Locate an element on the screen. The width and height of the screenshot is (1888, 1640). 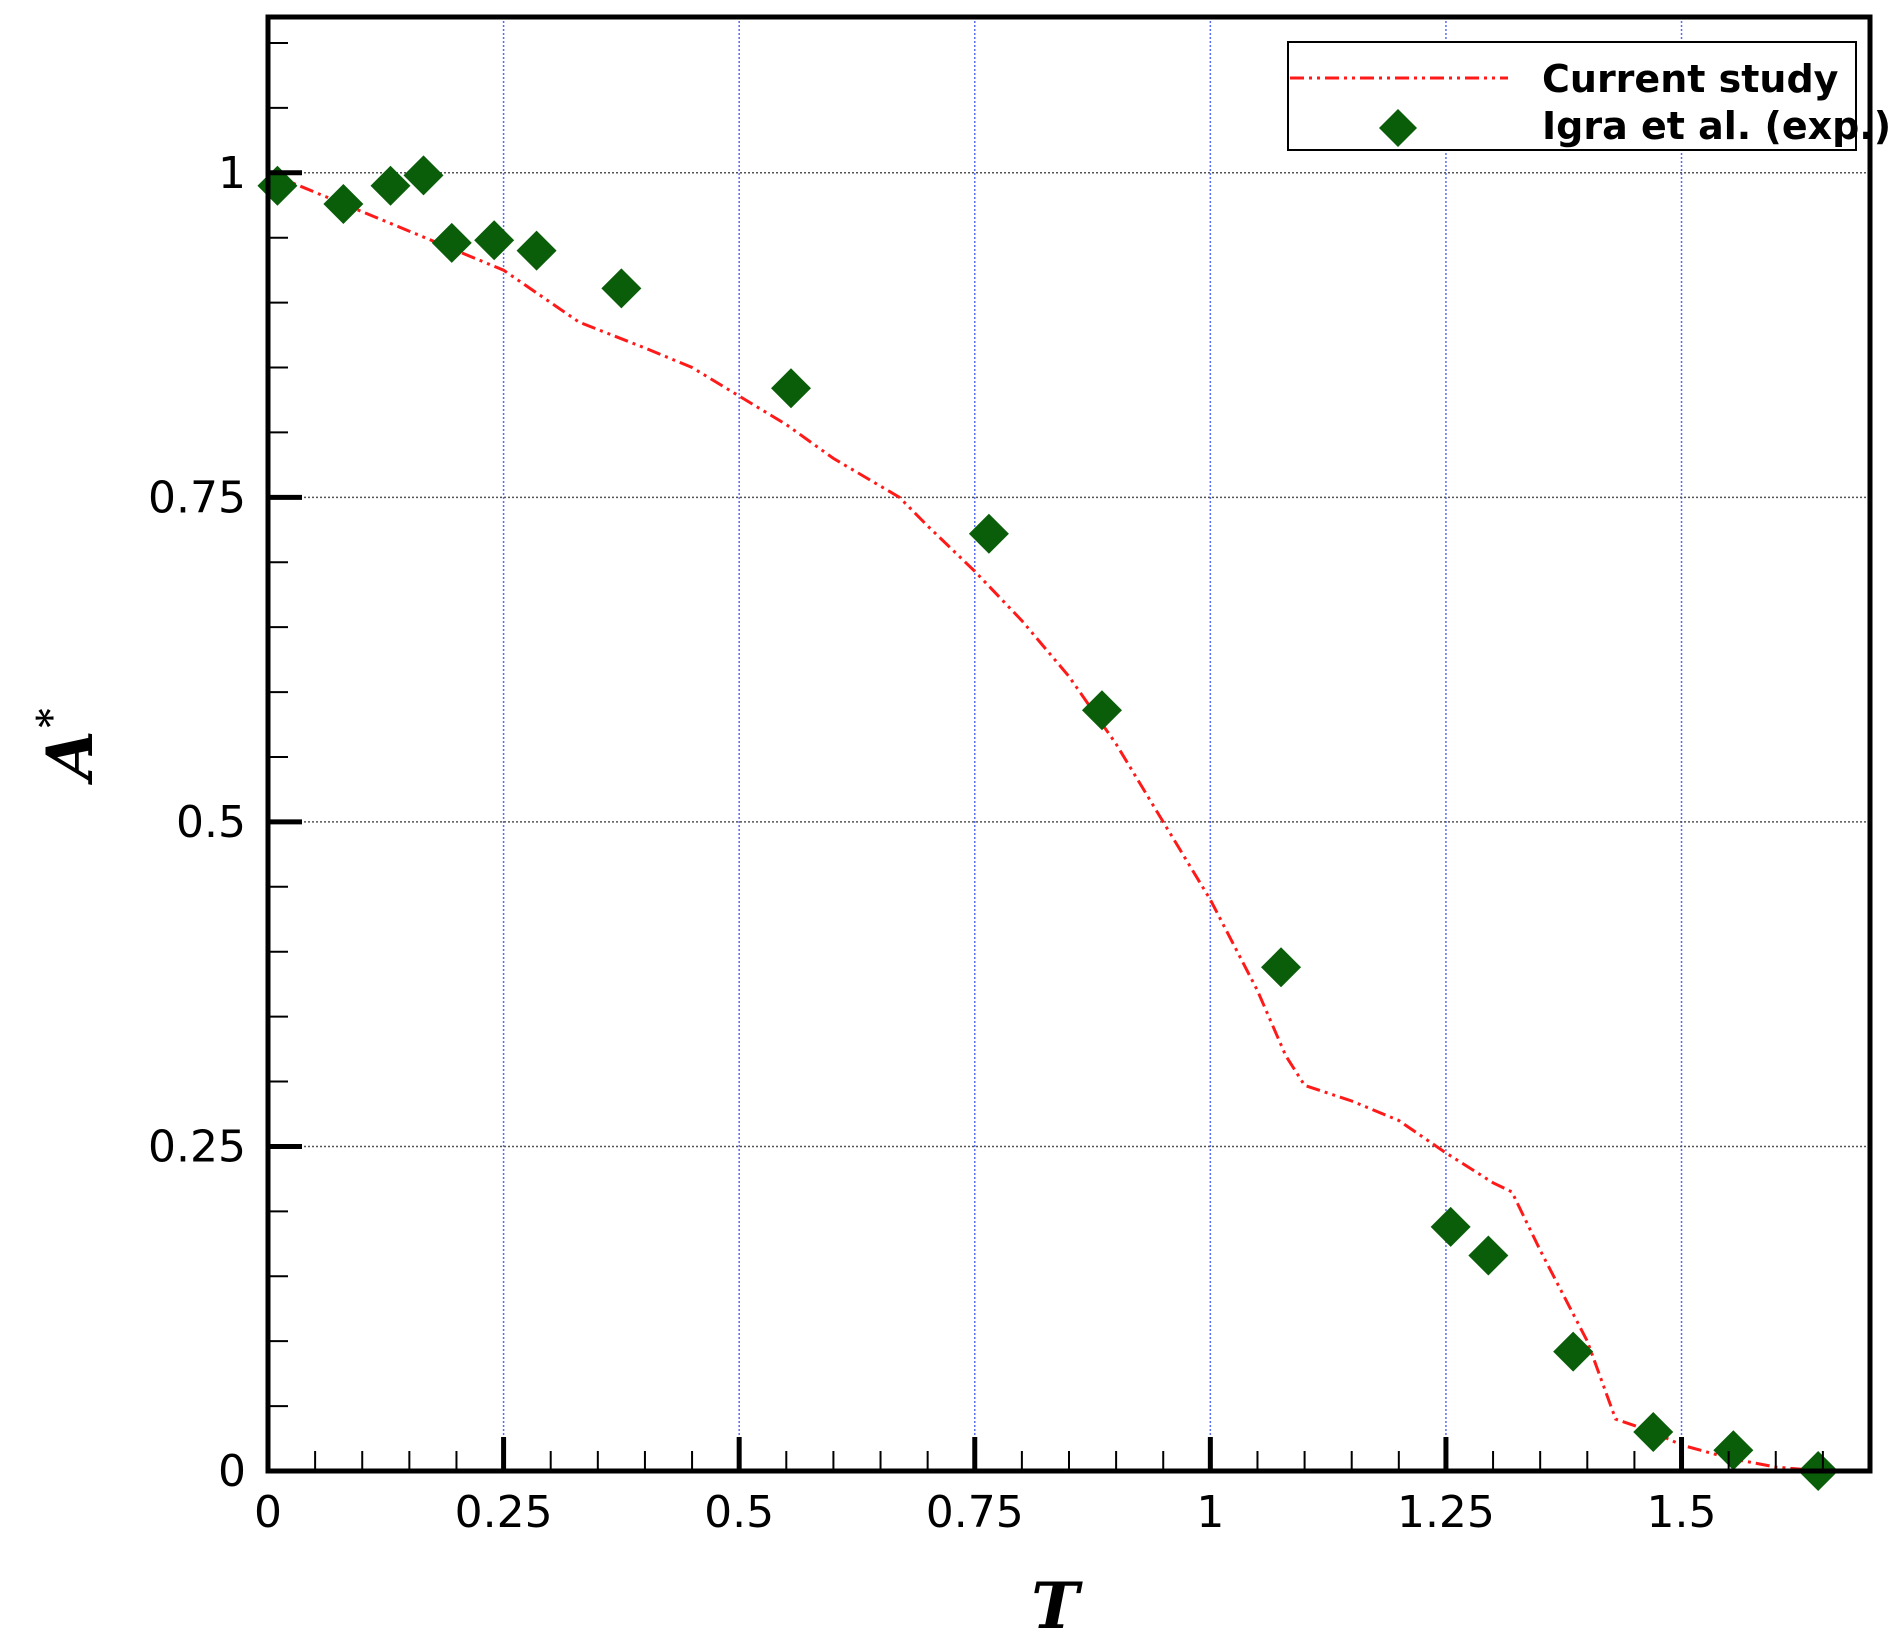
y-tick-label: 1 is located at coordinates (232, 173).